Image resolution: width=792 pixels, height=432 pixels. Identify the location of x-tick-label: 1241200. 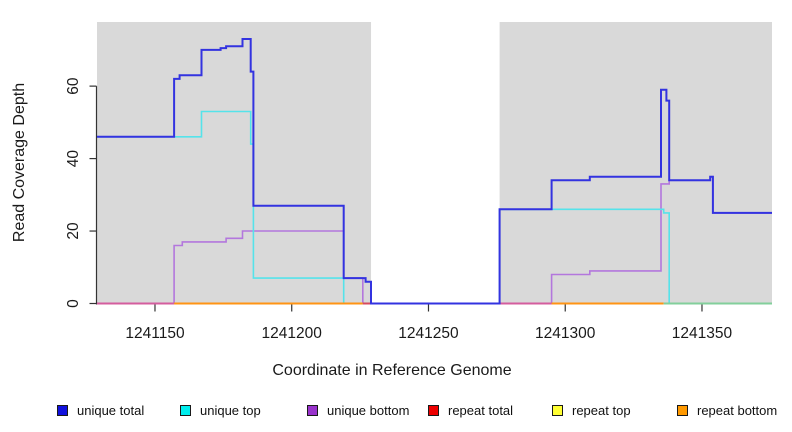
(292, 333).